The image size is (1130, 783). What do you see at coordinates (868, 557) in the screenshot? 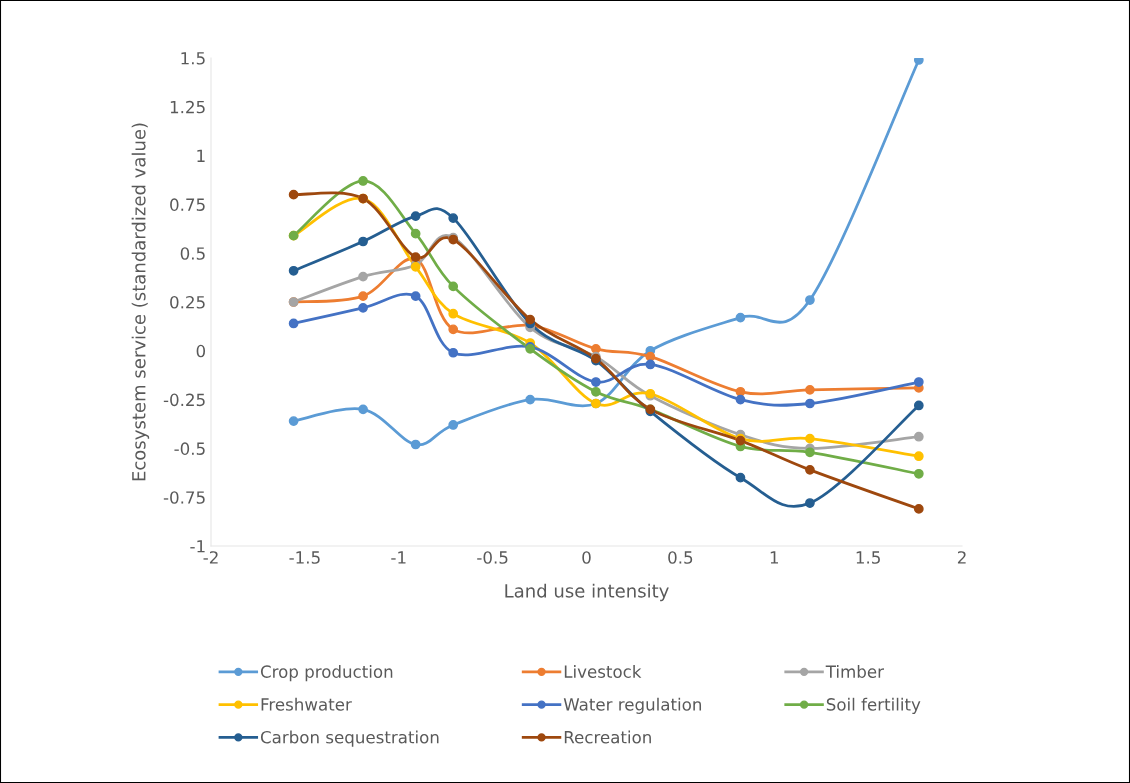
I see `x-tick-label: 1.5` at bounding box center [868, 557].